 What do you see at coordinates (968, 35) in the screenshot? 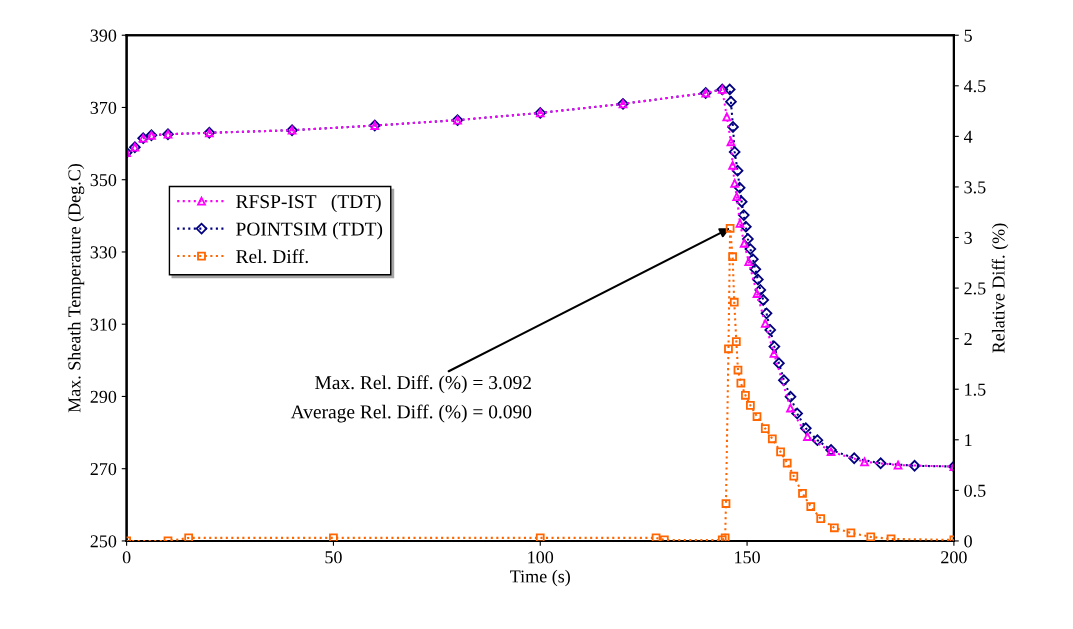
I see `y2-tick-label: 5` at bounding box center [968, 35].